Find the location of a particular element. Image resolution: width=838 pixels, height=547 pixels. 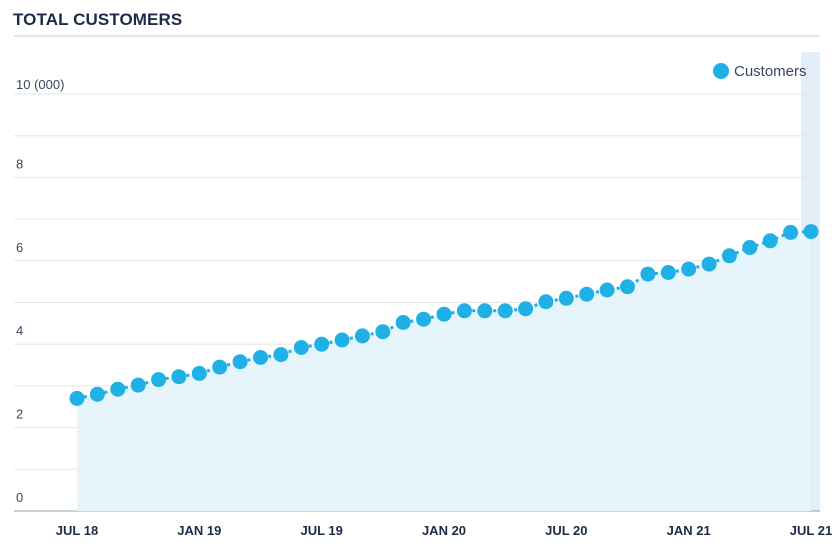

x-tick-label: JAN 19 is located at coordinates (199, 530).